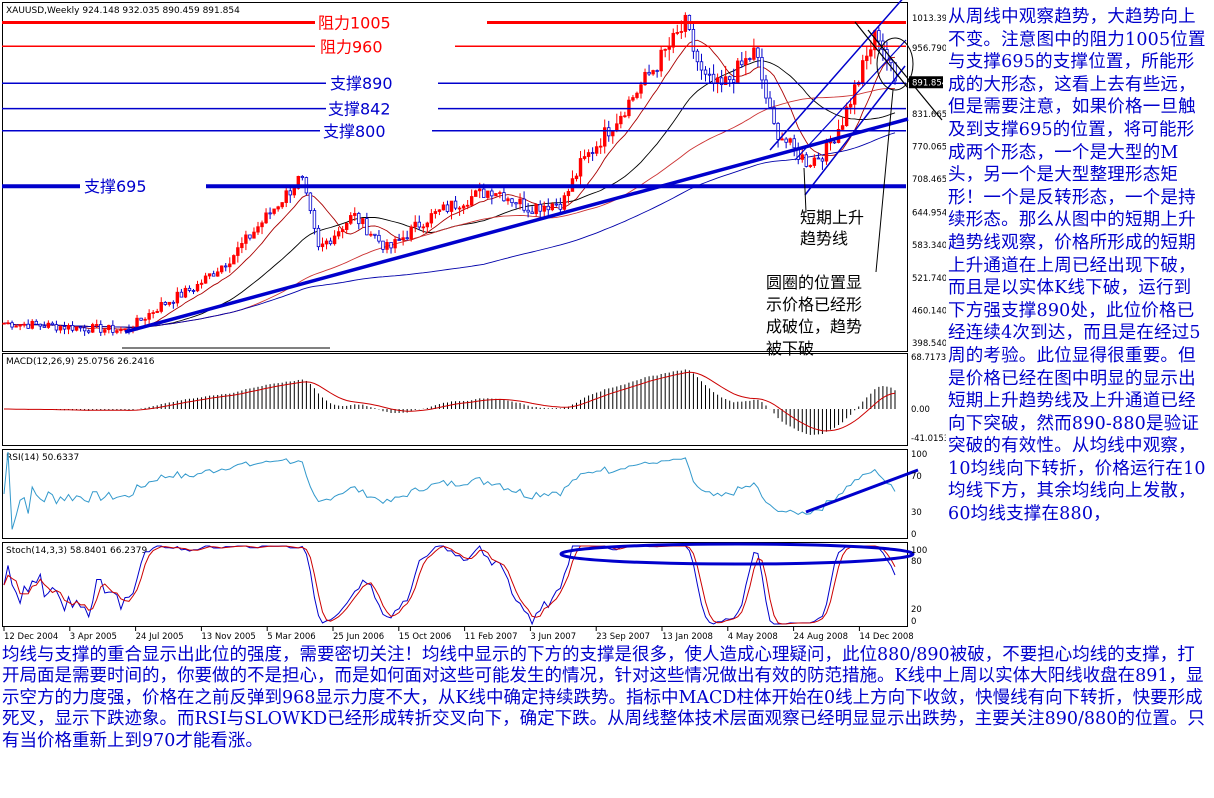 Image resolution: width=1214 pixels, height=798 pixels. What do you see at coordinates (886, 637) in the screenshot?
I see `x-tick-label: 14 Dec 2008` at bounding box center [886, 637].